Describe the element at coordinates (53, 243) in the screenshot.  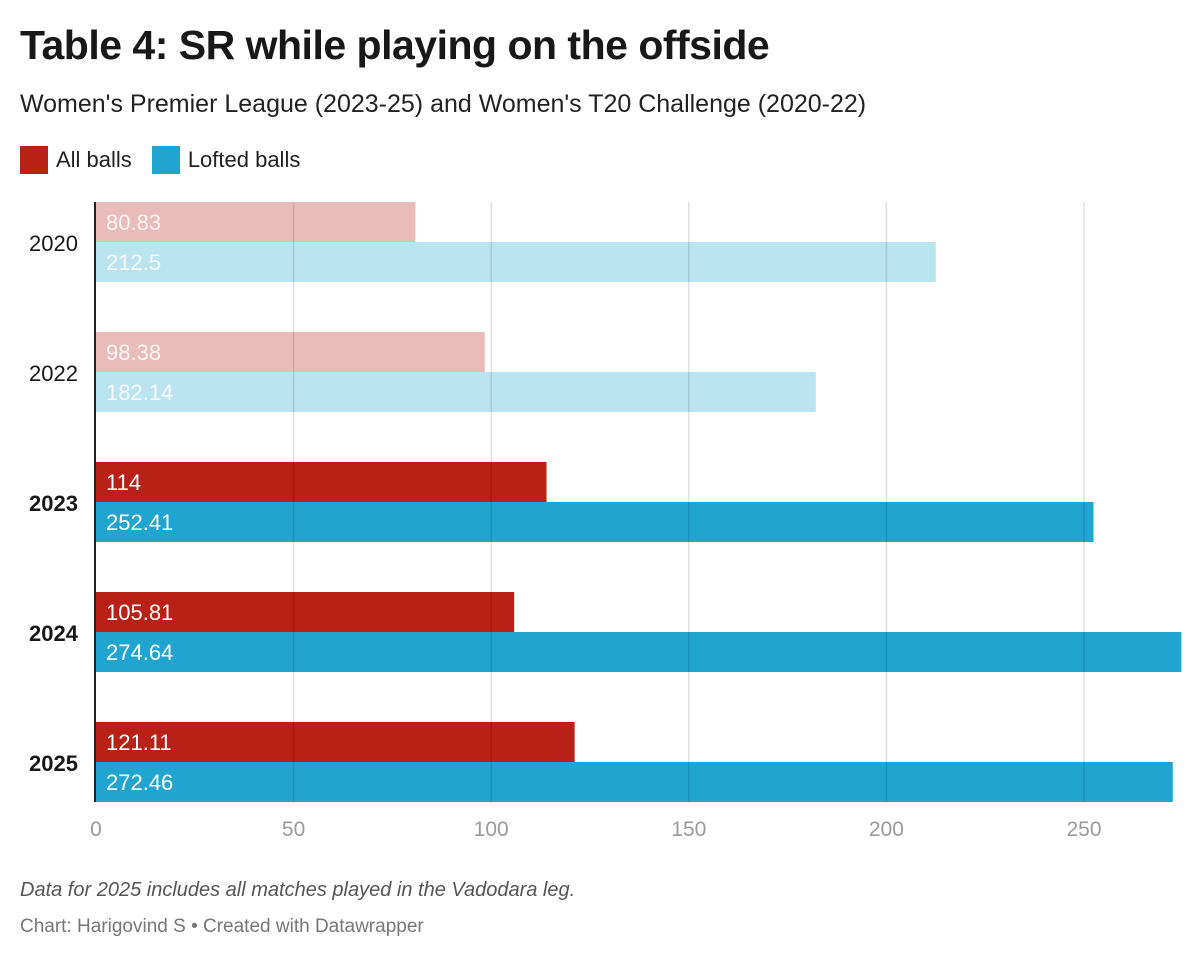
I see `category-label: 2020` at that location.